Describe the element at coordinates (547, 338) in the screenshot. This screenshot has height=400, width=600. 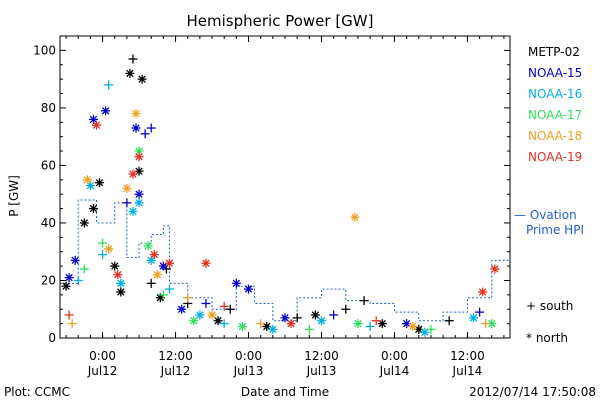
I see `marker-legend-north: * north` at that location.